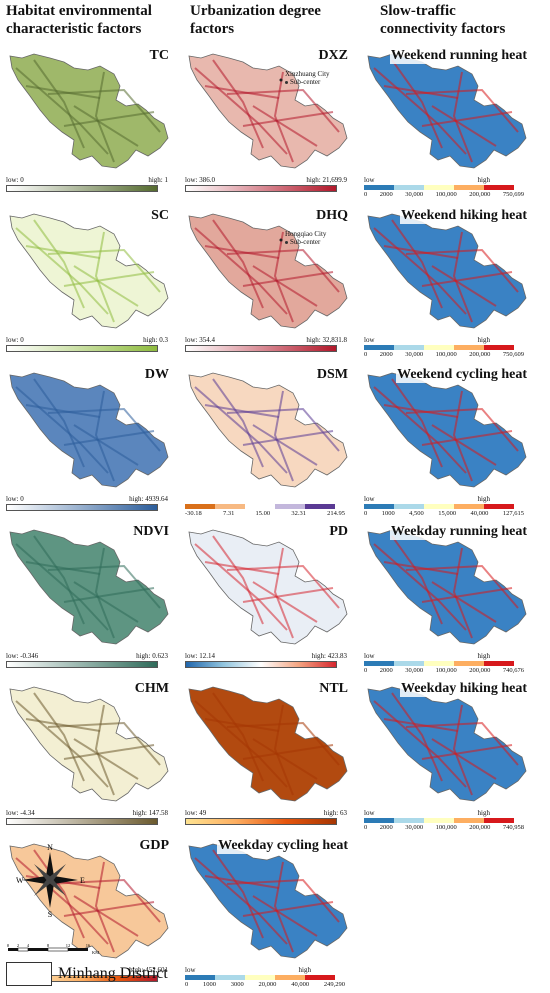 The image size is (550, 993). What do you see at coordinates (154, 846) in the screenshot?
I see `panel-title: GDP` at bounding box center [154, 846].